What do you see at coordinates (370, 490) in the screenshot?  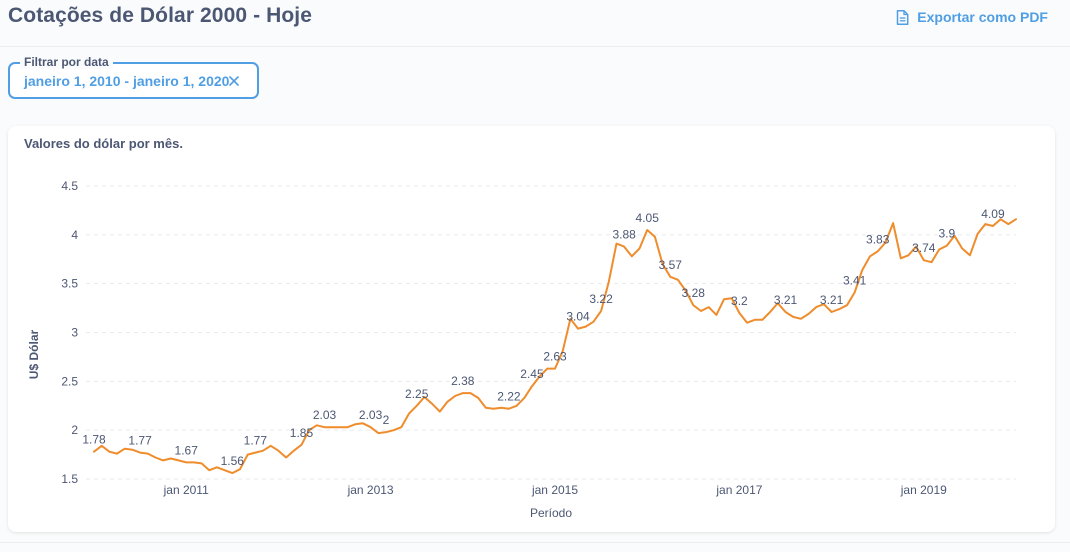 I see `x-tick-label: jan 2013` at bounding box center [370, 490].